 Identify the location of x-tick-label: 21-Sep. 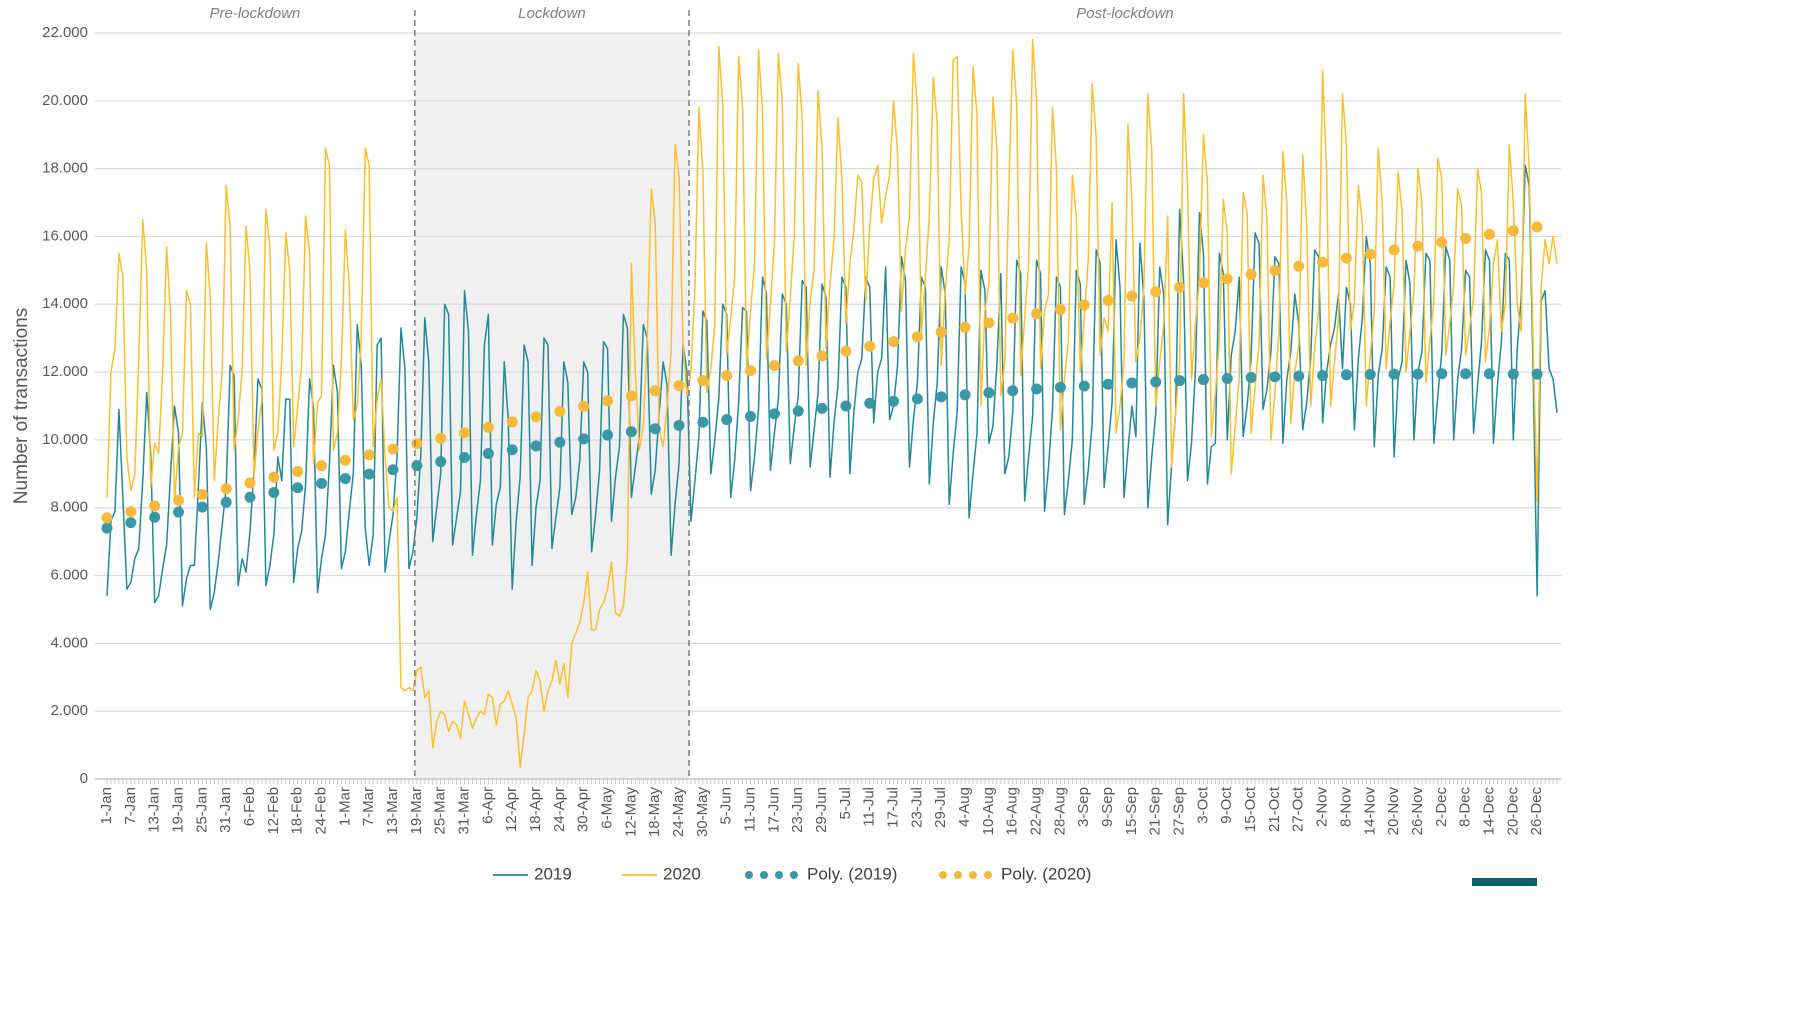
(1155, 811).